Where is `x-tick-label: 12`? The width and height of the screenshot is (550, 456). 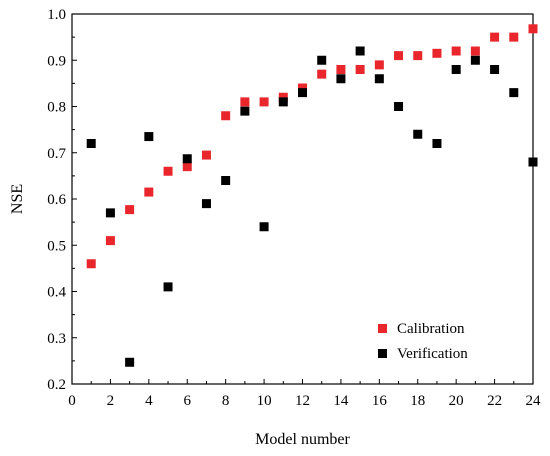
x-tick-label: 12 is located at coordinates (302, 401).